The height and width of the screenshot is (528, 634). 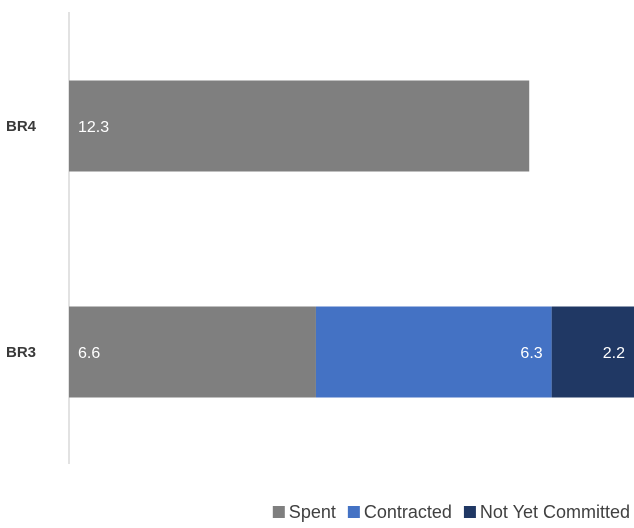 What do you see at coordinates (89, 353) in the screenshot?
I see `data-label-br3-spent: 6.6` at bounding box center [89, 353].